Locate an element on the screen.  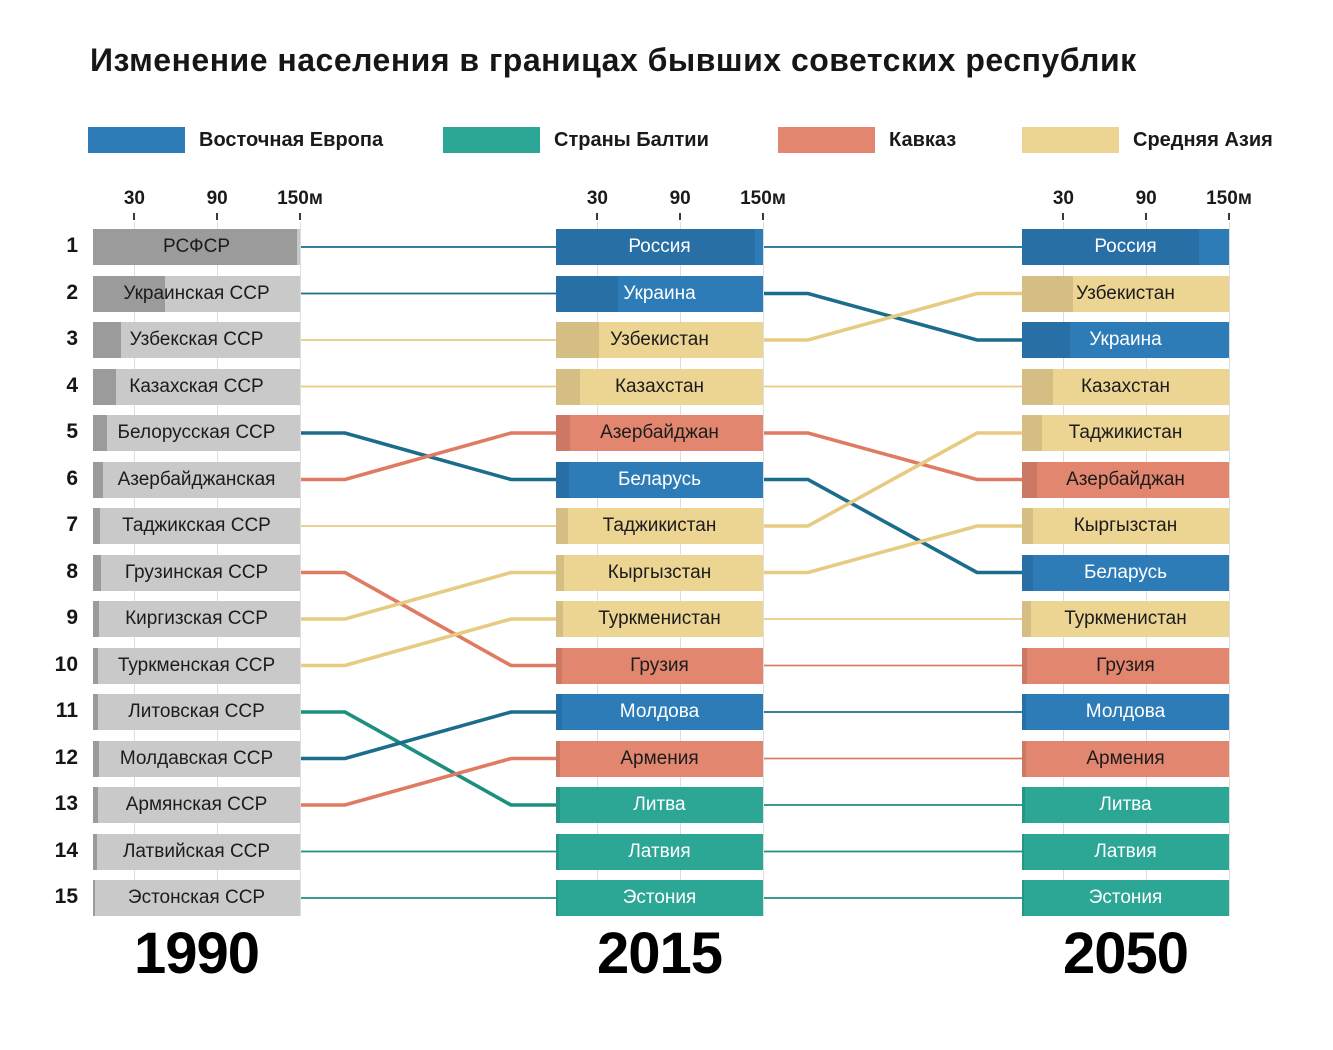
bar-label-2050-ukr: Украина is located at coordinates (1125, 339).